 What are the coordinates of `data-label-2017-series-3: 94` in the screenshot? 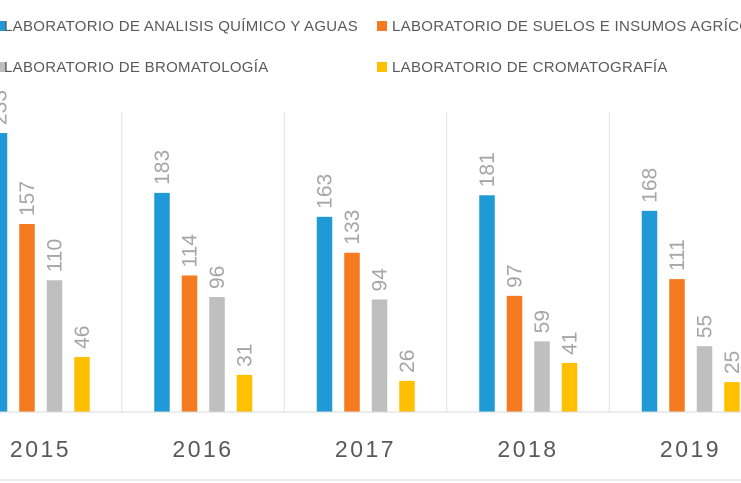 It's located at (380, 280).